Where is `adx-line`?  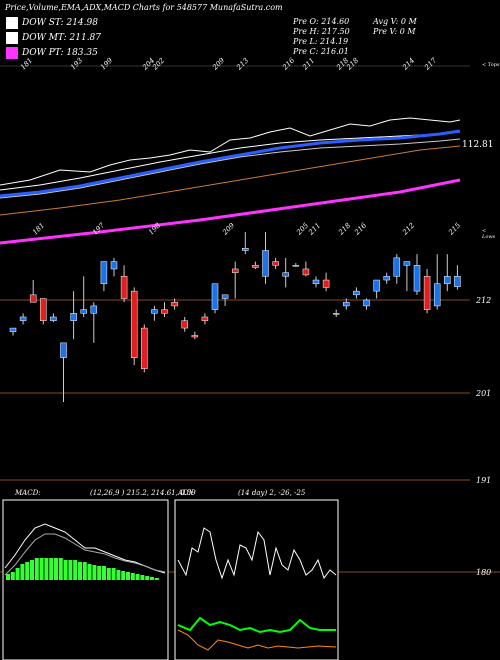 adx-line is located at coordinates (257, 553).